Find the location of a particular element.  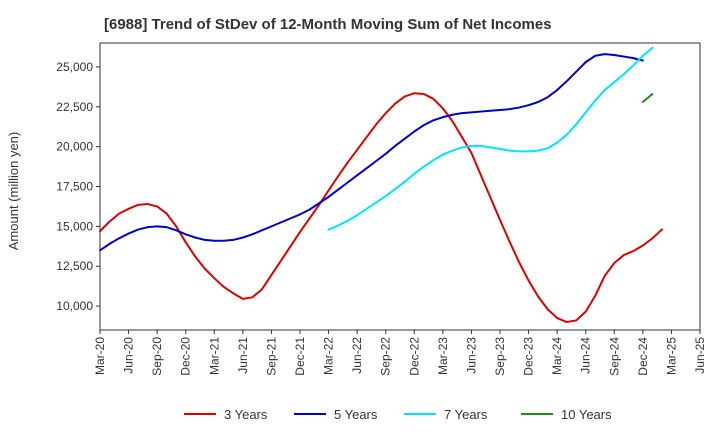

legend-item: 7 Years is located at coordinates (446, 414).